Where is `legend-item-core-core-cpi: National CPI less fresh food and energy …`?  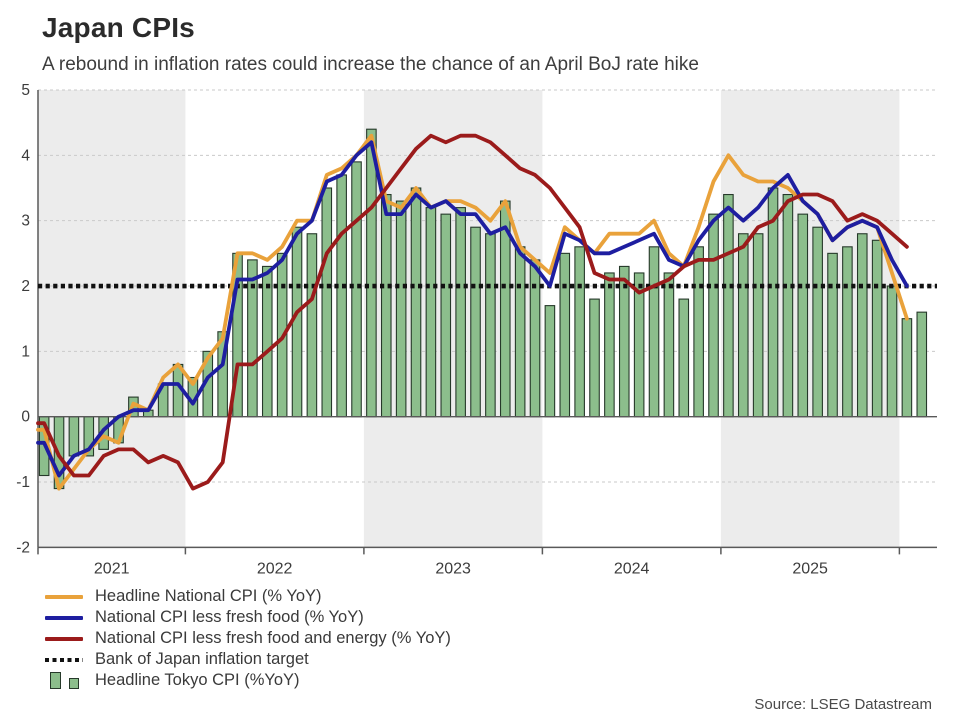 legend-item-core-core-cpi: National CPI less fresh food and energy … is located at coordinates (248, 638).